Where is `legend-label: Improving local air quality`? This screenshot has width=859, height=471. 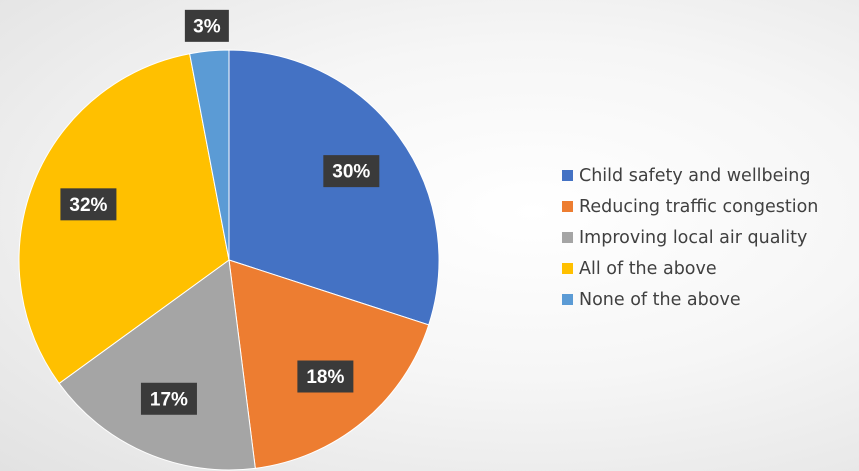
legend-label: Improving local air quality is located at coordinates (693, 237).